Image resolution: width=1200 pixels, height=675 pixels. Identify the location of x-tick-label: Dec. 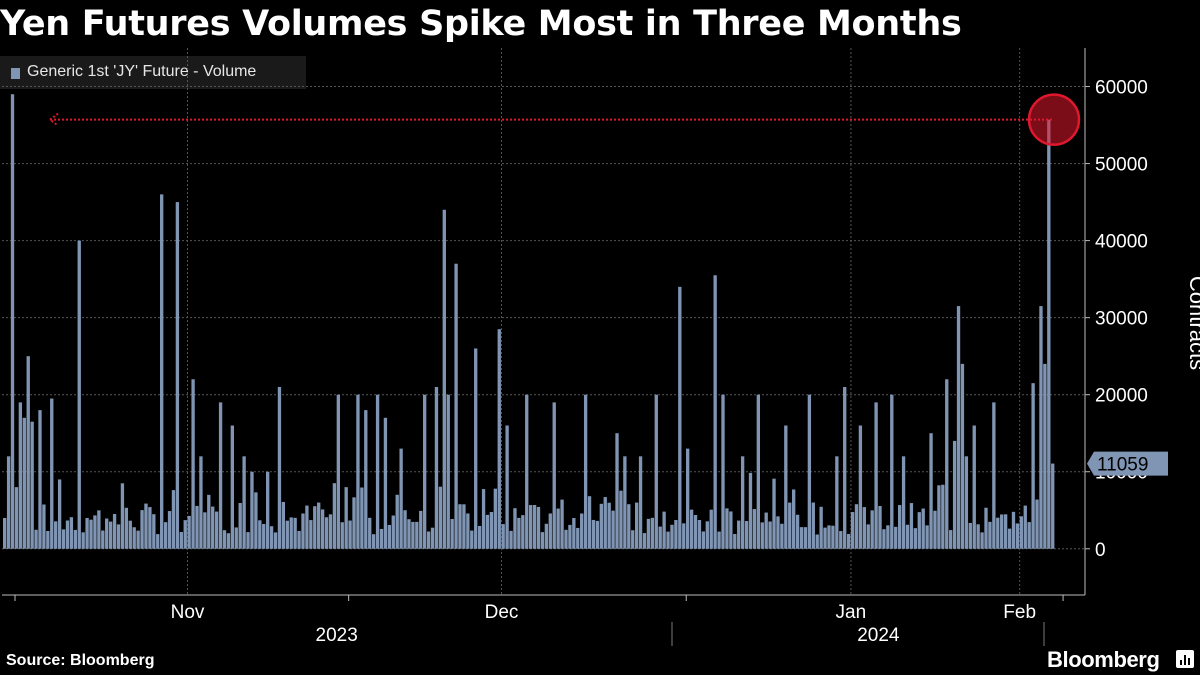
(502, 612).